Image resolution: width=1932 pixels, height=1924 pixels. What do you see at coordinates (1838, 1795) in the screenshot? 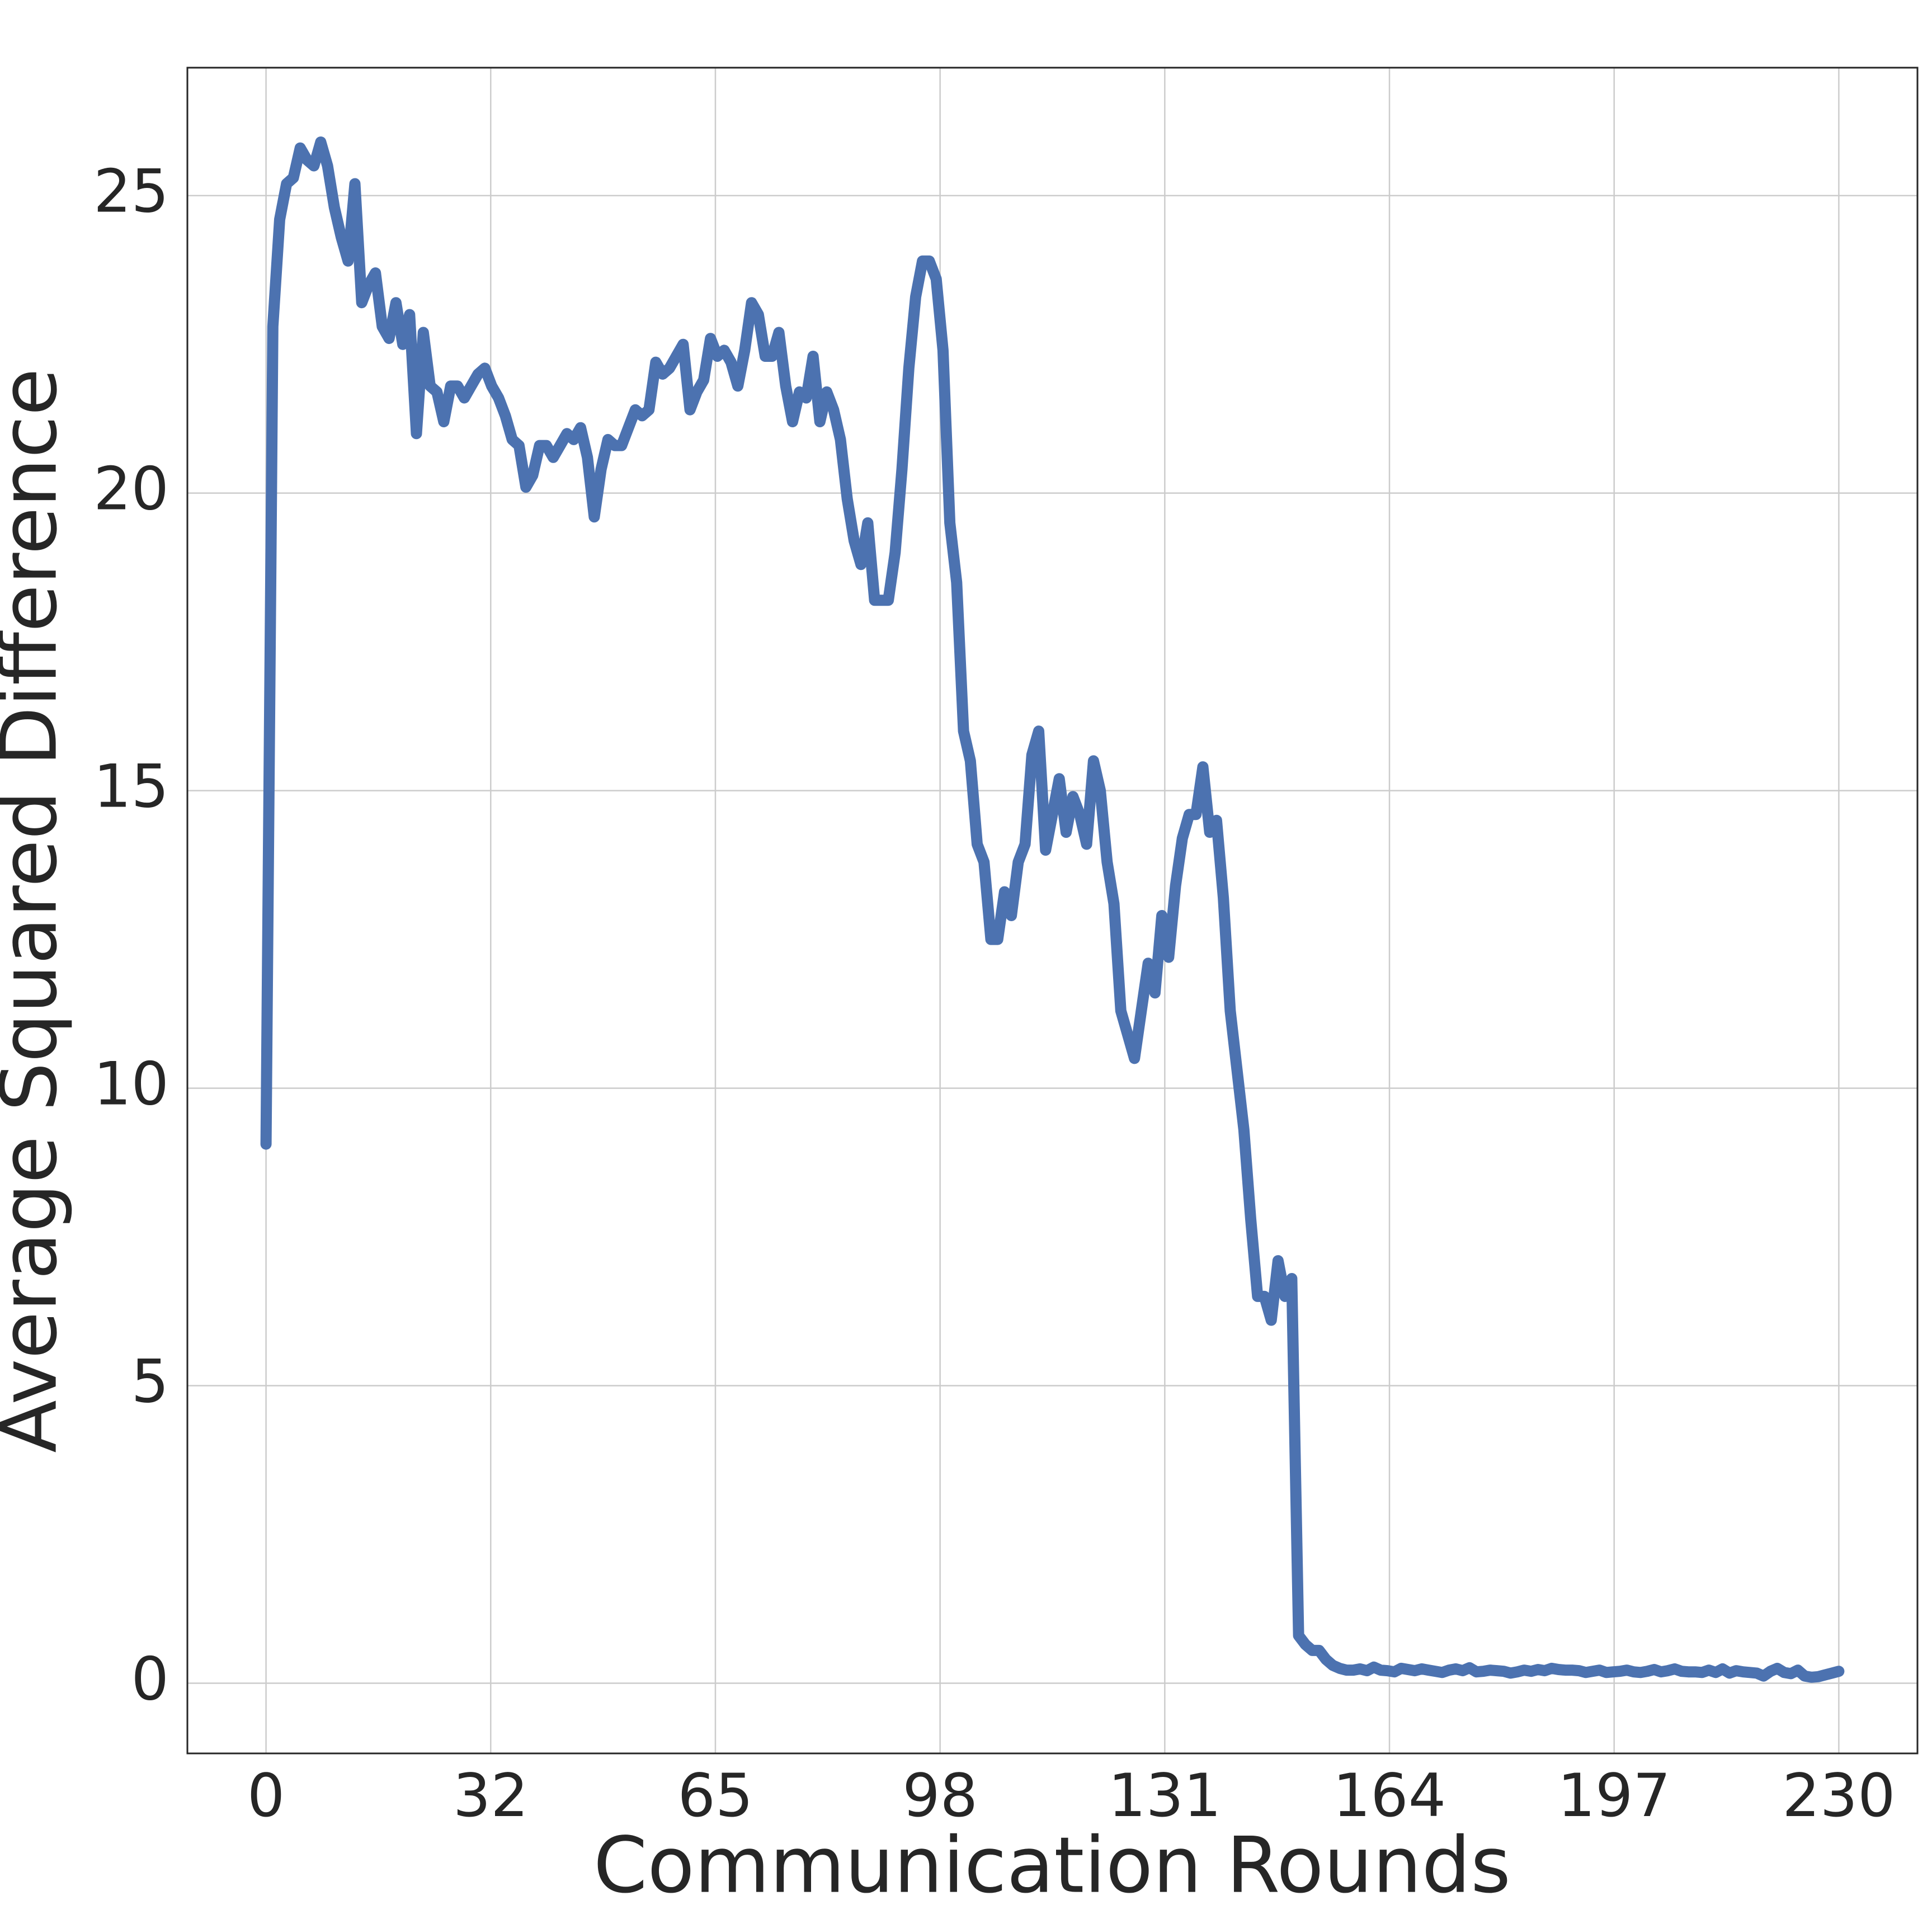
I see `x-tick-label: 230` at bounding box center [1838, 1795].